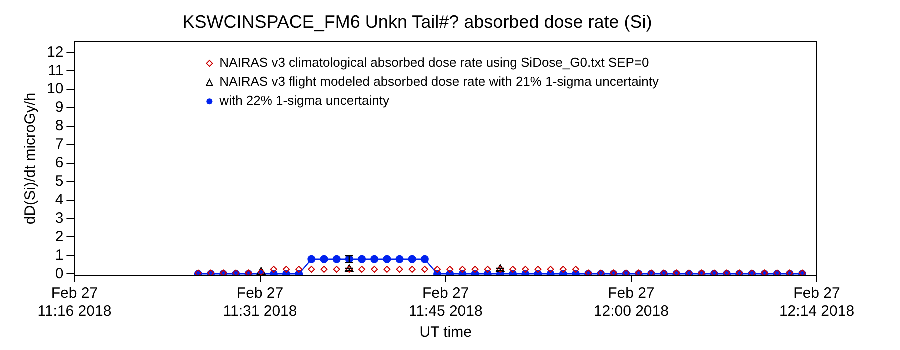  Describe the element at coordinates (59, 163) in the screenshot. I see `y-tick-label: 6` at that location.